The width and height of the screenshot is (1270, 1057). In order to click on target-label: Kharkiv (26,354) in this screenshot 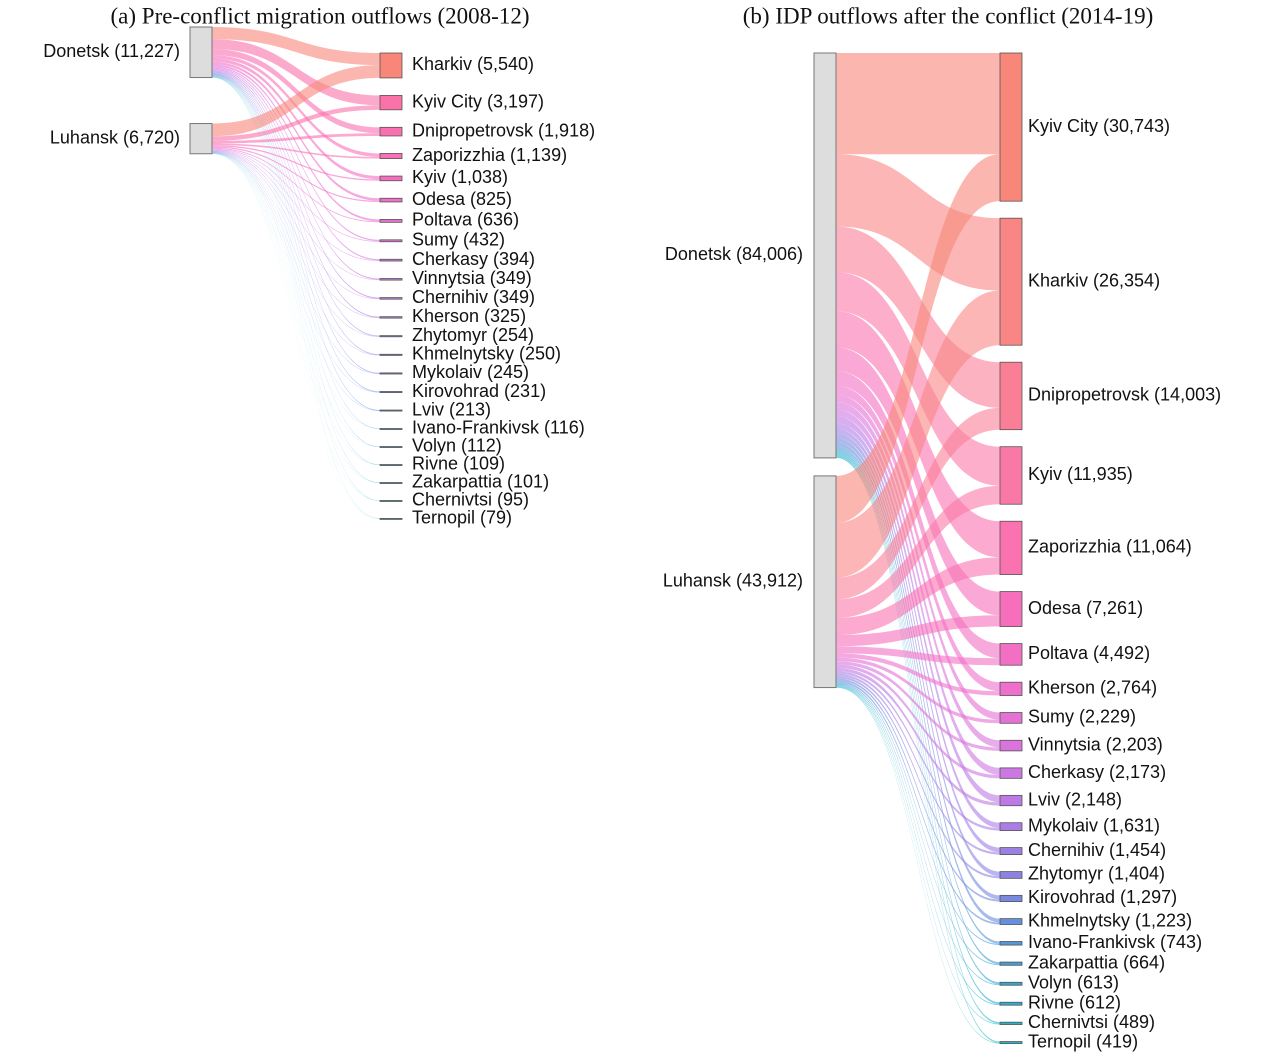, I will do `click(1094, 280)`.